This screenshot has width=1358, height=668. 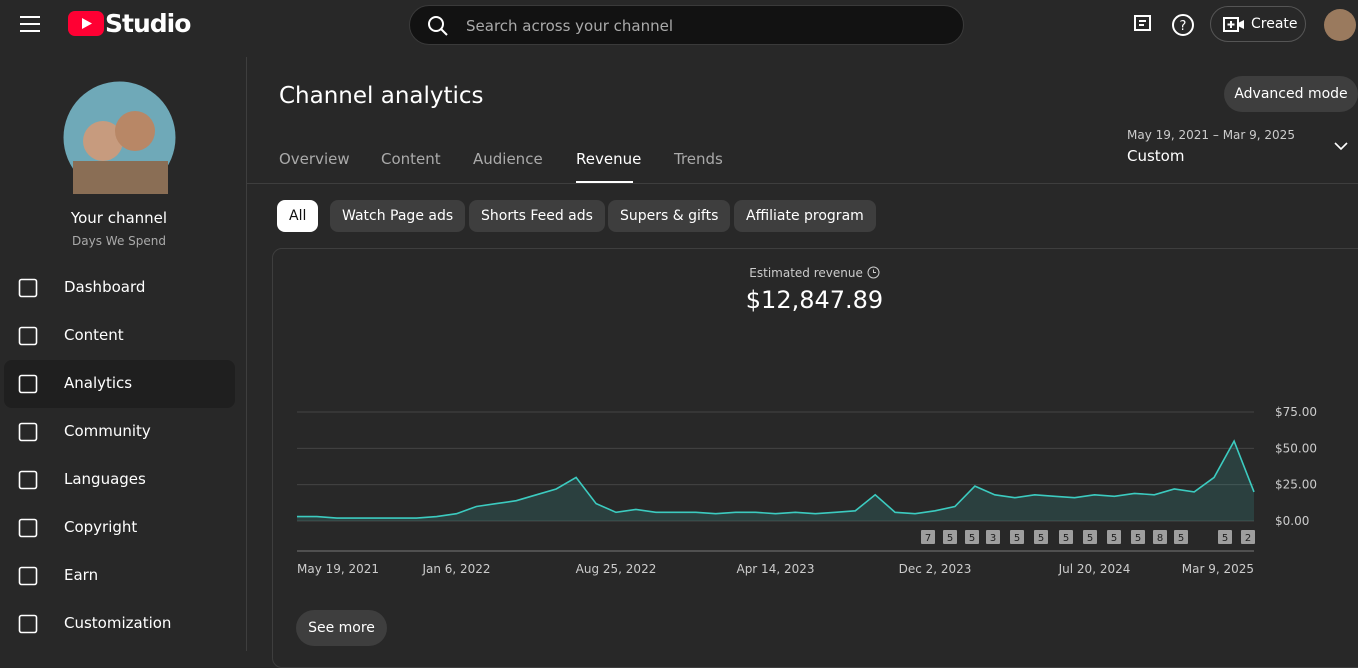 I want to click on account-avatar, so click(x=1340, y=25).